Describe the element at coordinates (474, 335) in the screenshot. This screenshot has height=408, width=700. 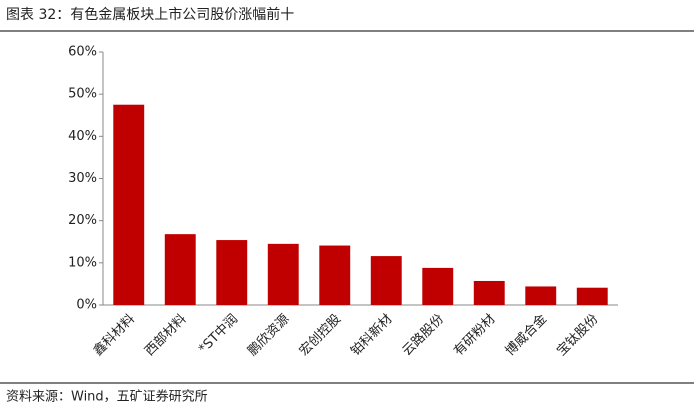
I see `x-tick-label: 有研粉材` at that location.